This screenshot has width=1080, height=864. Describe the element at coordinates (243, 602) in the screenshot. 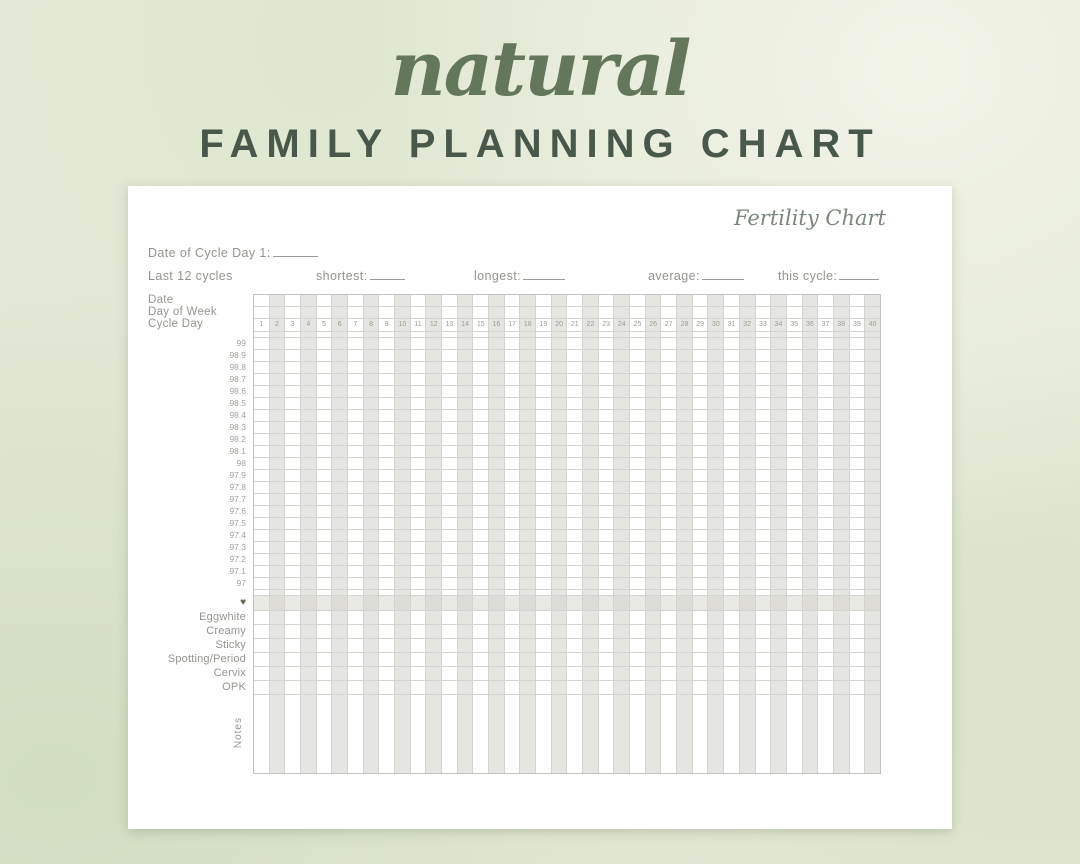

I see `heart-icon: ♥` at that location.